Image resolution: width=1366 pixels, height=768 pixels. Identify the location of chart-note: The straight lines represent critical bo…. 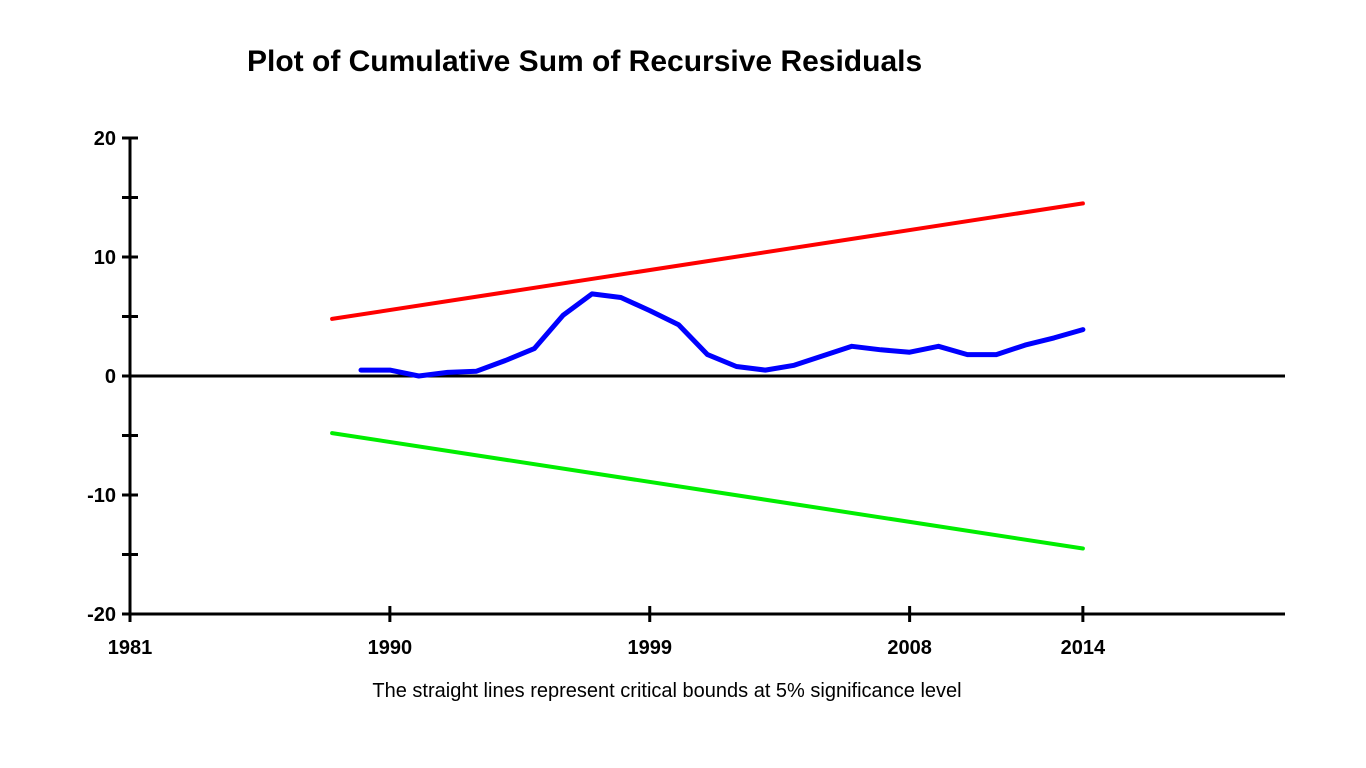
(666, 691).